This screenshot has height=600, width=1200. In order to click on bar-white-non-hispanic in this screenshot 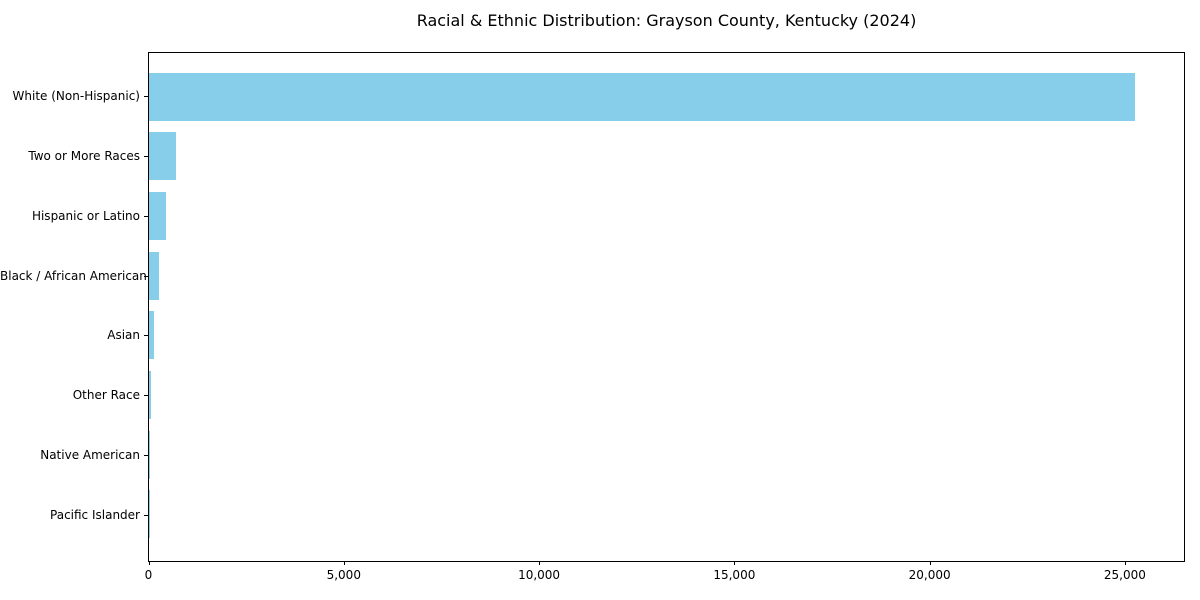, I will do `click(642, 96)`.